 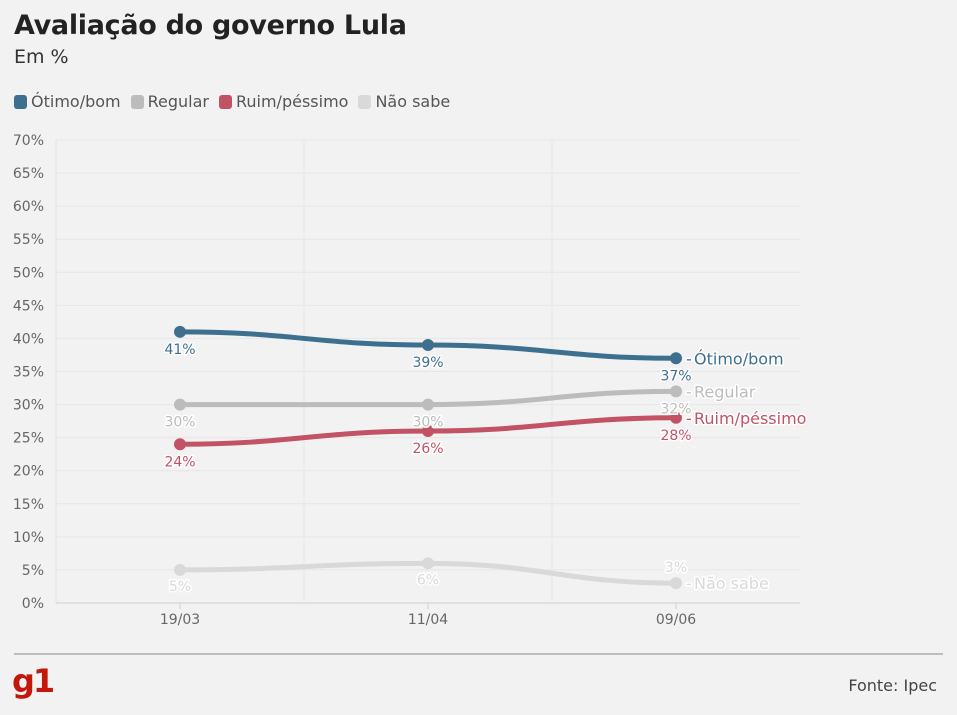 I want to click on data-label: 32%, so click(x=675, y=409).